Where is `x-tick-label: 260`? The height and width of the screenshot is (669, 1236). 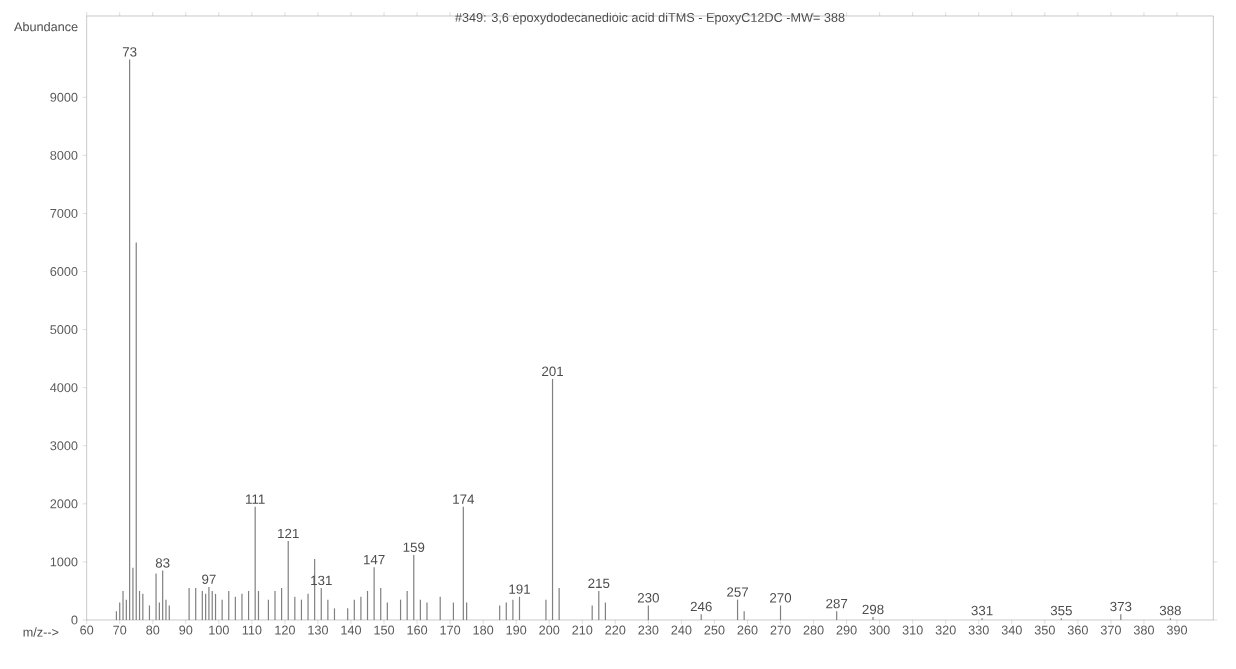
x-tick-label: 260 is located at coordinates (747, 630).